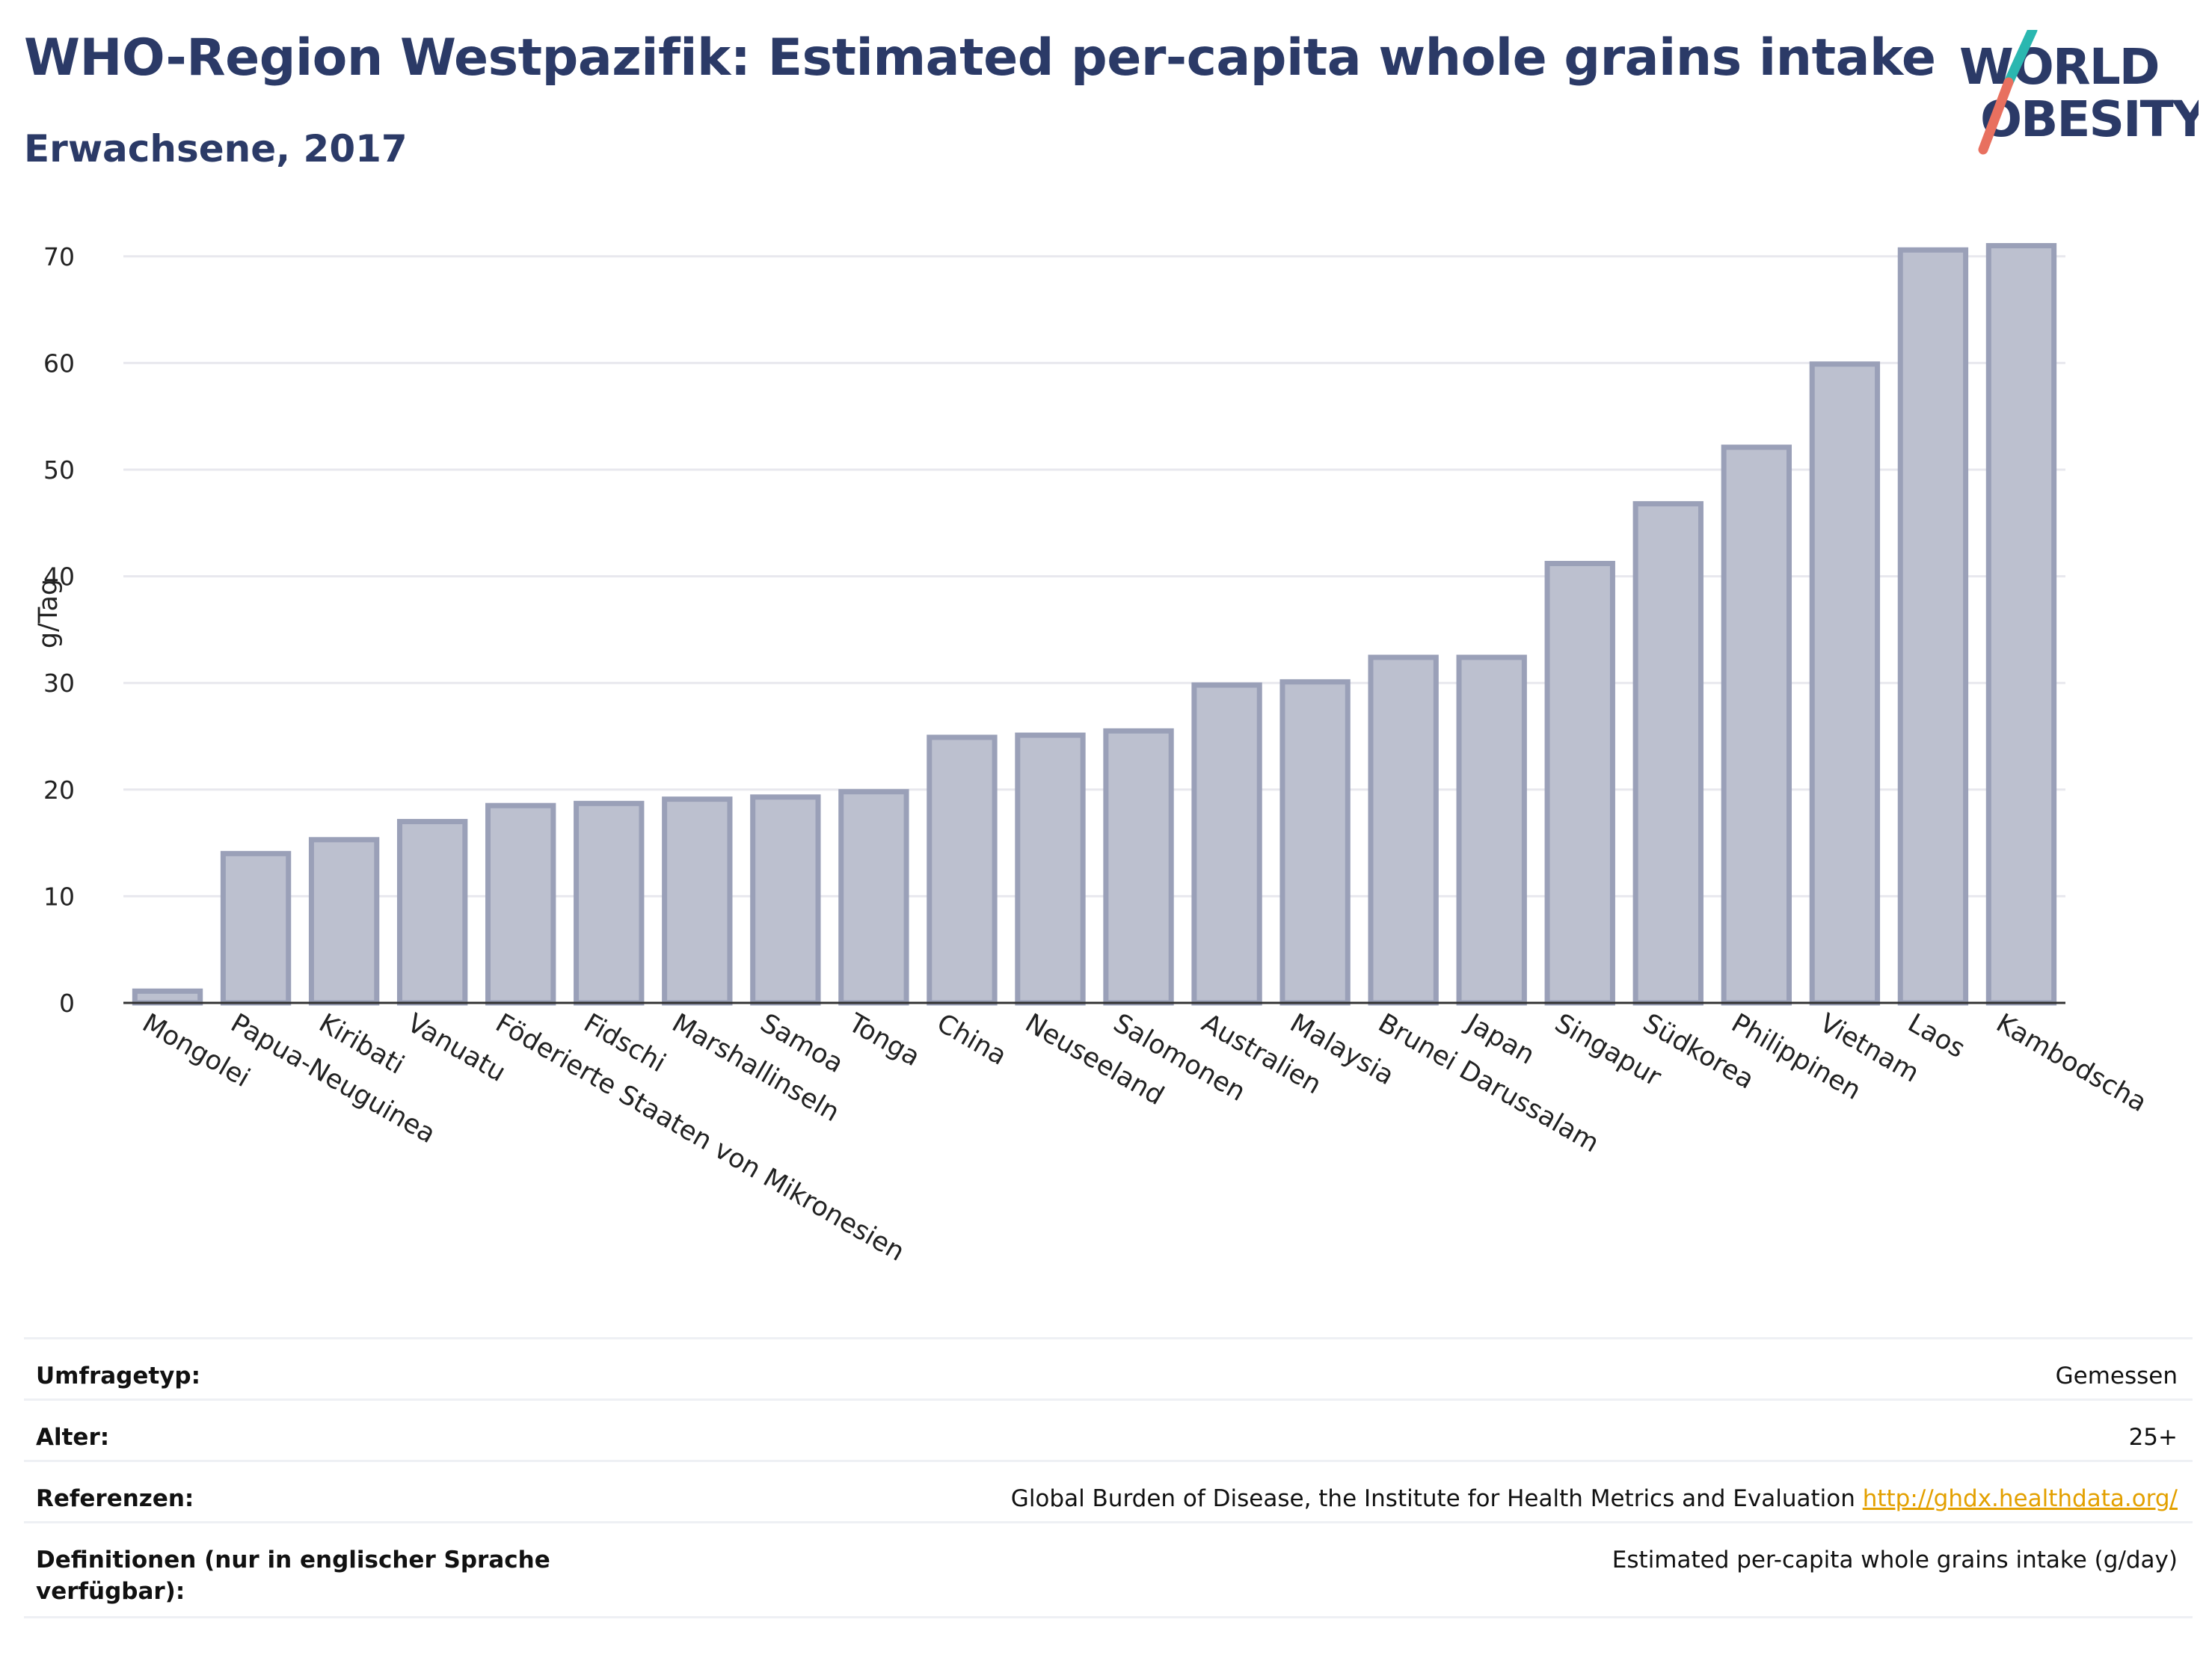  I want to click on logo-text-obesity: OBESITY, so click(2089, 119).